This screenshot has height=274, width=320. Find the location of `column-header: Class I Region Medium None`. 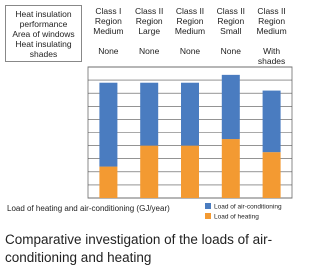

column-header: Class I Region Medium None is located at coordinates (108, 31).